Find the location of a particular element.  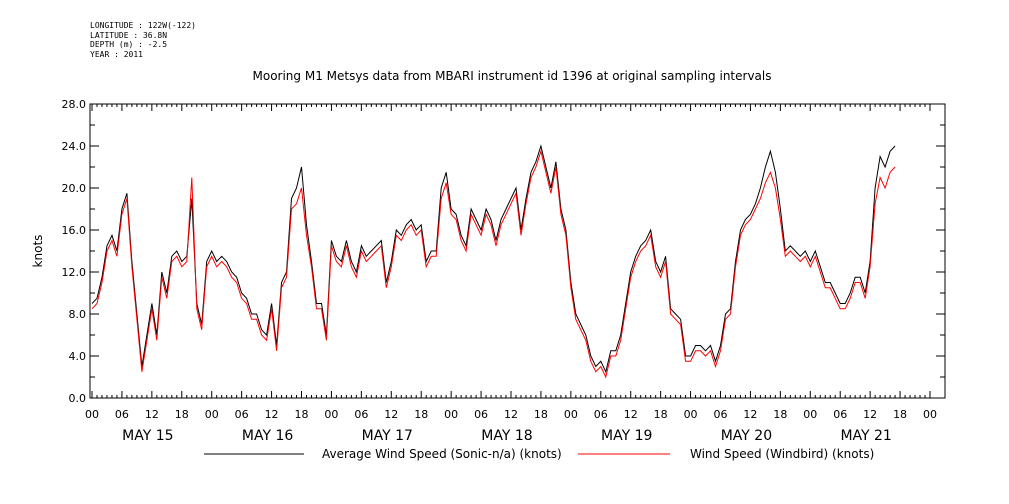

x-day-label: MAY 21 is located at coordinates (865, 436).